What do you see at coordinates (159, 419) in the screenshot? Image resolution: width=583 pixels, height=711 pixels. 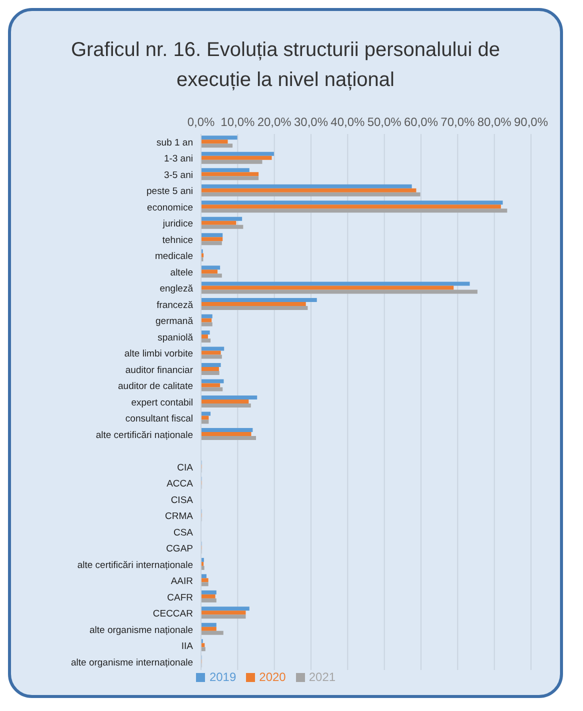 I see `y-tick-label: consultant fiscal` at bounding box center [159, 419].